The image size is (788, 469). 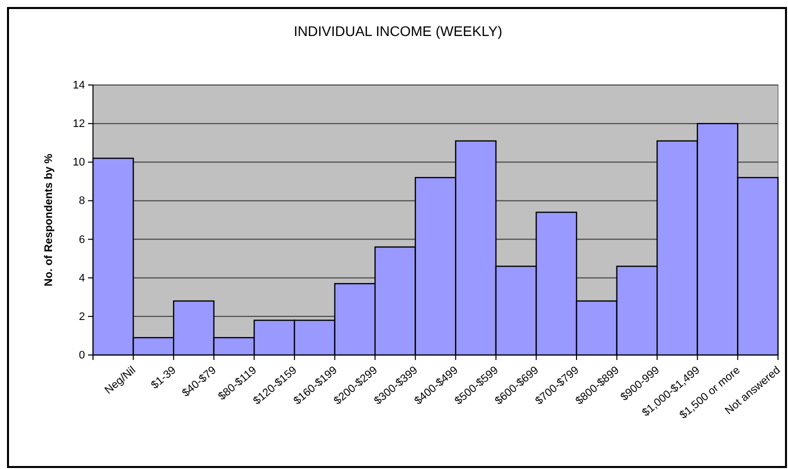 I want to click on y-tick-label: 6, so click(x=81, y=240).